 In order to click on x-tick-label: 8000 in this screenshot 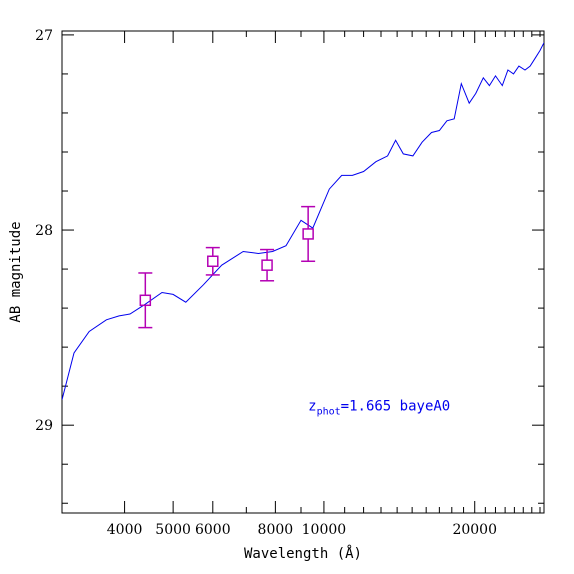, I will do `click(276, 530)`.